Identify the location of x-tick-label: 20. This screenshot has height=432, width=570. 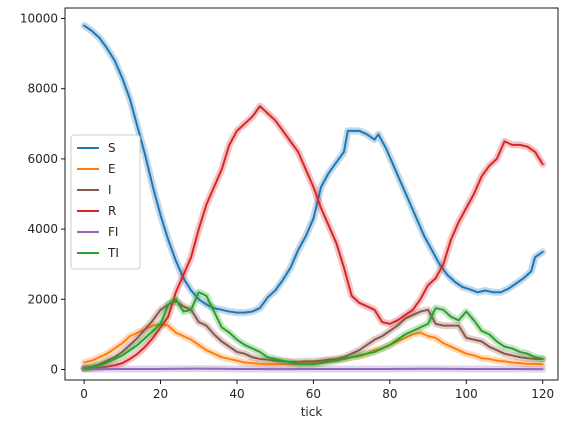
(160, 394).